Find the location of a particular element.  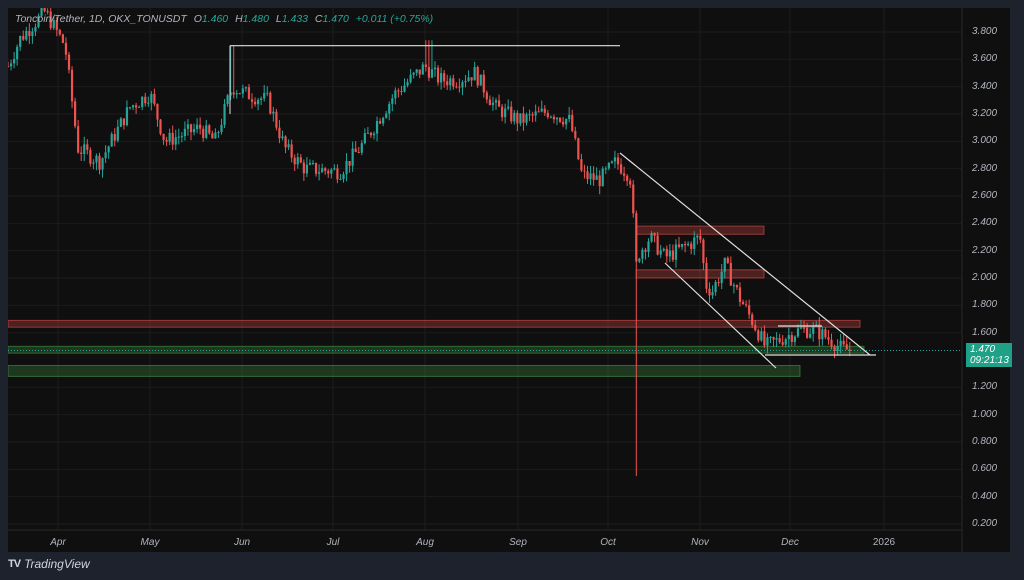

price-tick: 0.400 is located at coordinates (985, 496).